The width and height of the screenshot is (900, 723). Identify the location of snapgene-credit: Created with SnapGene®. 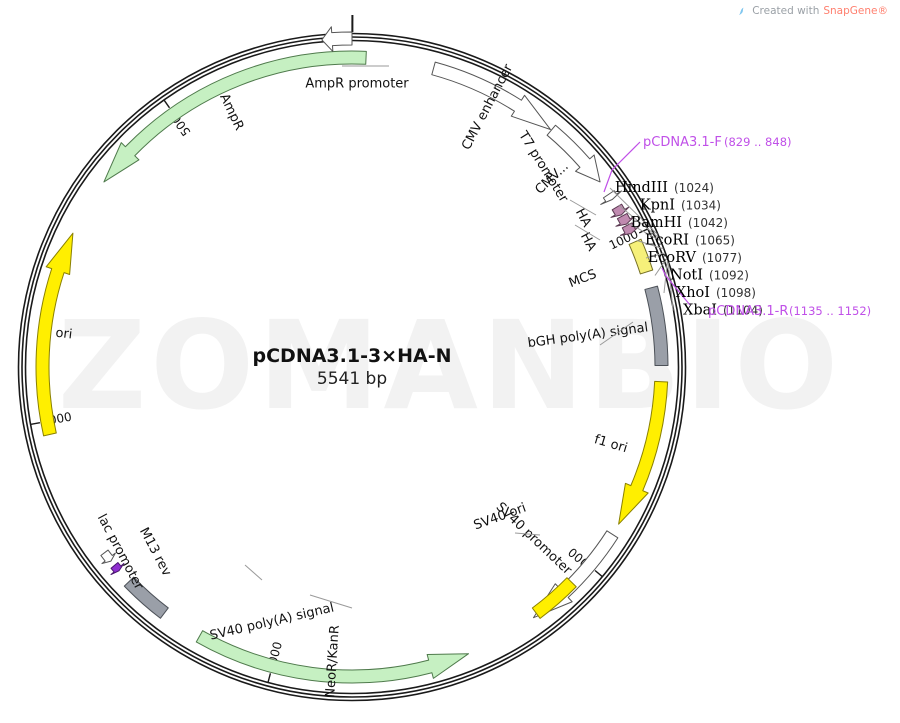
(812, 11).